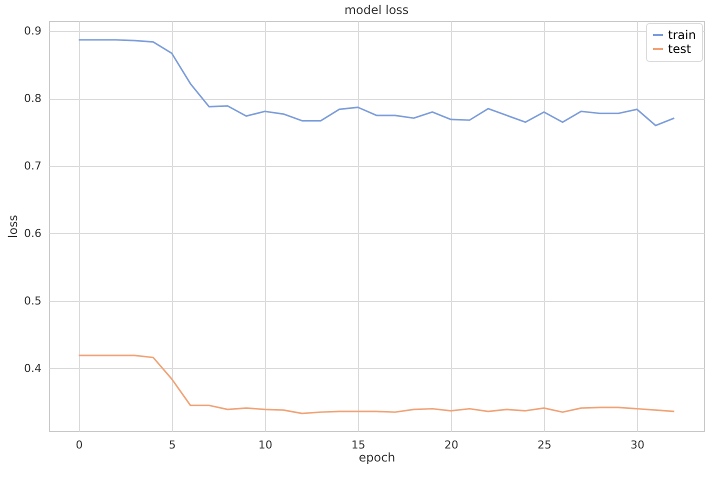 The height and width of the screenshot is (479, 707). What do you see at coordinates (265, 445) in the screenshot?
I see `x-tick-label: 10` at bounding box center [265, 445].